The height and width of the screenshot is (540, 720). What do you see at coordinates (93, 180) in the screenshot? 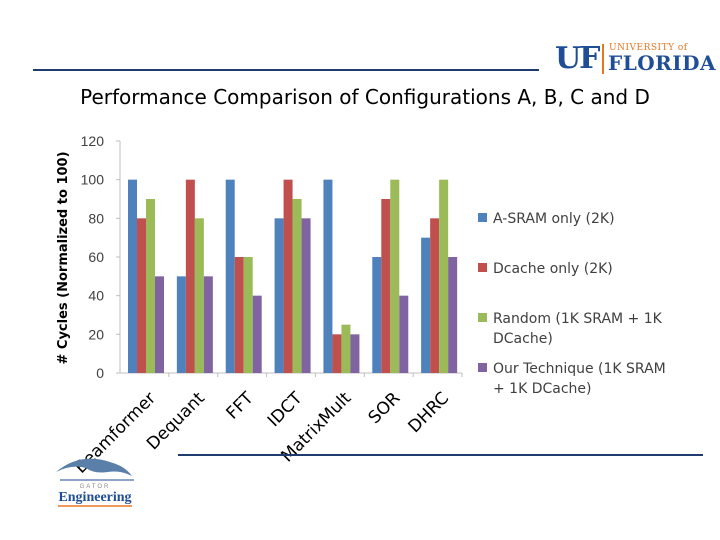
I see `y-tick-label: 100` at bounding box center [93, 180].